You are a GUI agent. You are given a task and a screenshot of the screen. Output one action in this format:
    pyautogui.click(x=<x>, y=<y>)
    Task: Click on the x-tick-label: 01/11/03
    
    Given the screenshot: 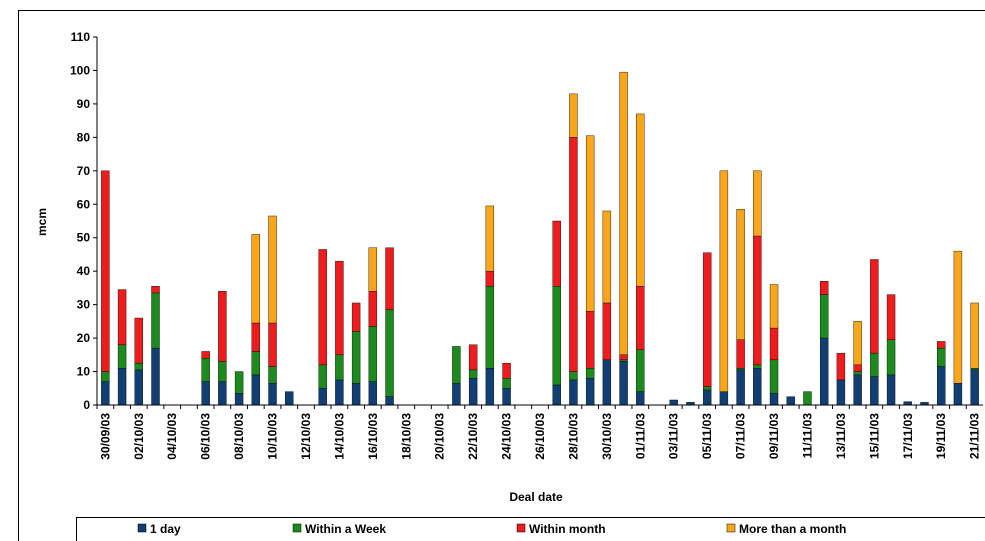 What is the action you would take?
    pyautogui.click(x=640, y=436)
    